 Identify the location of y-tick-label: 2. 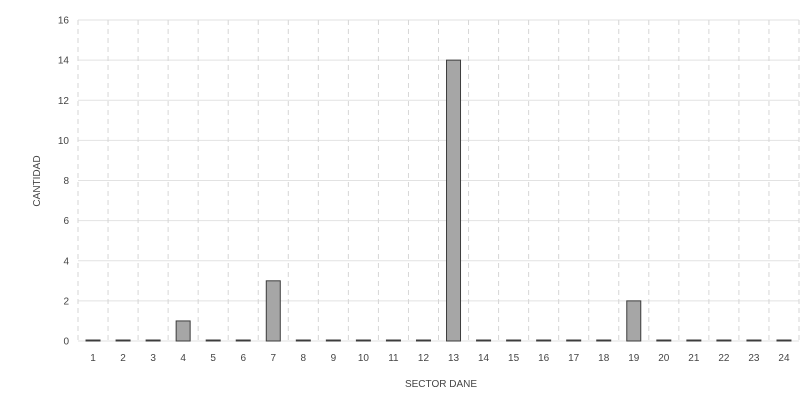
(66, 301).